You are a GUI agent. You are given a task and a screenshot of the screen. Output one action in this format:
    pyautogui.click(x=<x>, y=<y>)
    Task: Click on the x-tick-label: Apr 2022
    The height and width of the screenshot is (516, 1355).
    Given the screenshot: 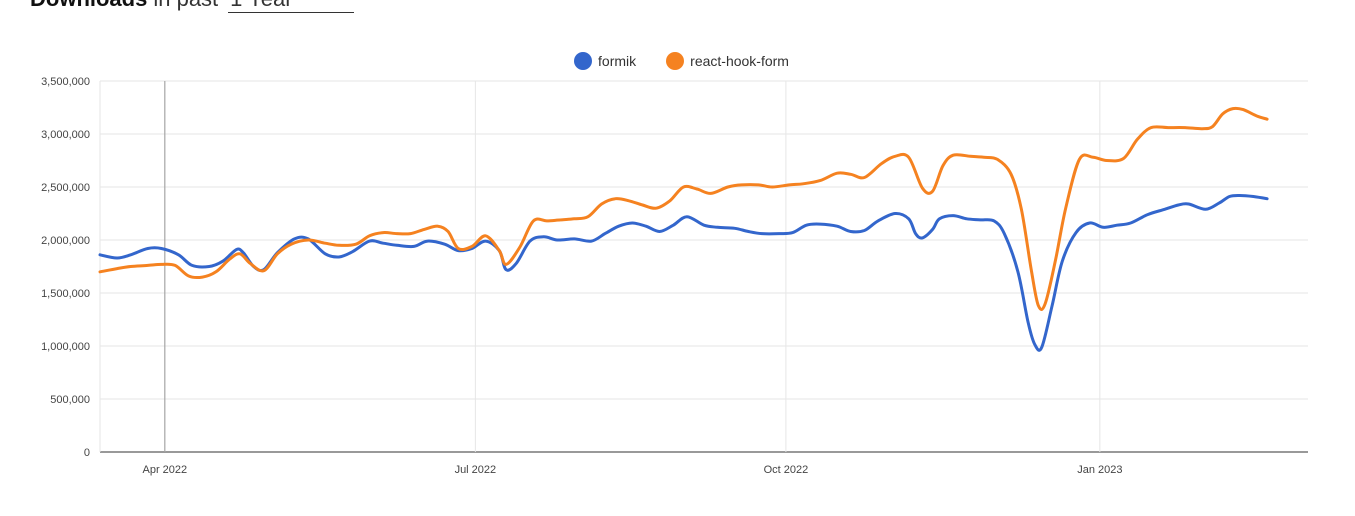 What is the action you would take?
    pyautogui.click(x=165, y=470)
    